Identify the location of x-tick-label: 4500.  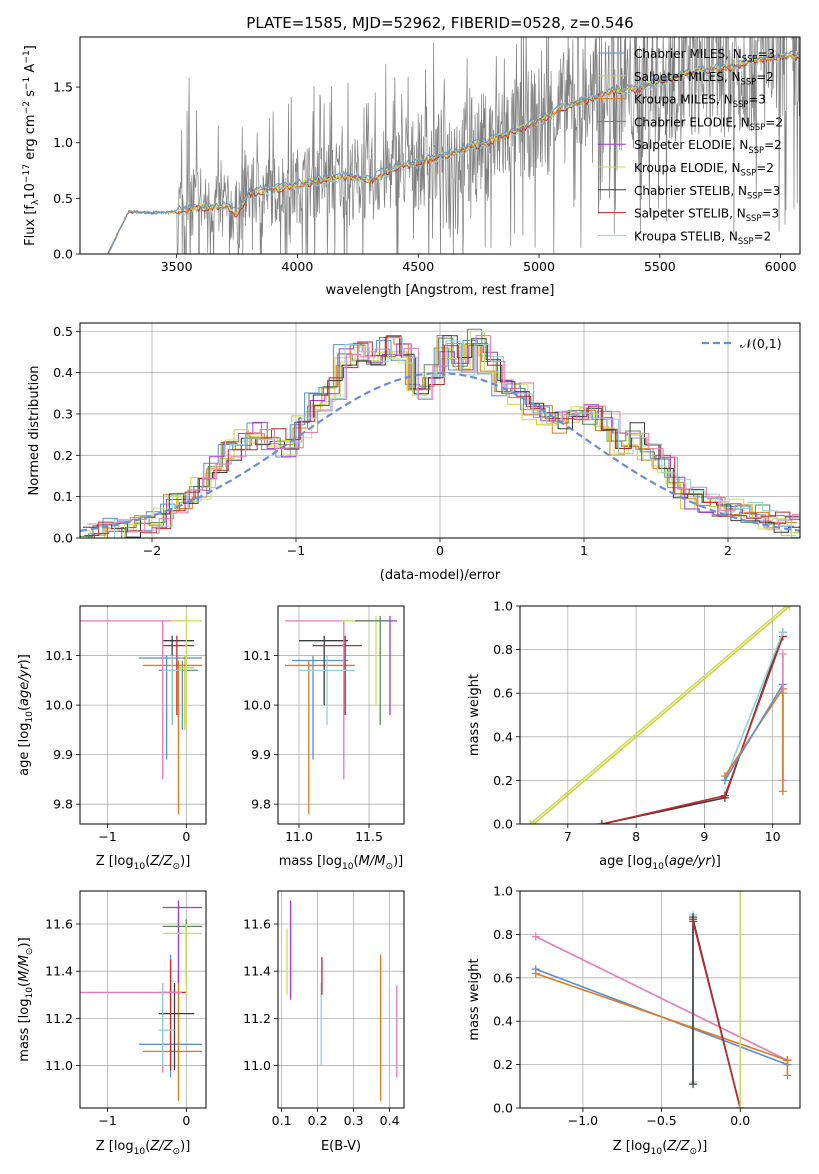
(418, 266).